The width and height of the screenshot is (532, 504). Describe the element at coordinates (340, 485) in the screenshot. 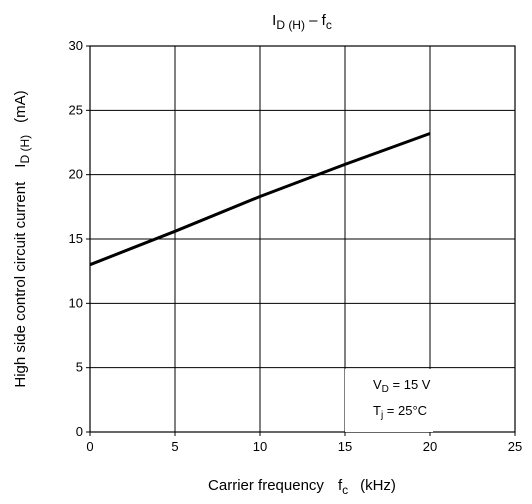

I see `x-axis-symbol: f` at that location.